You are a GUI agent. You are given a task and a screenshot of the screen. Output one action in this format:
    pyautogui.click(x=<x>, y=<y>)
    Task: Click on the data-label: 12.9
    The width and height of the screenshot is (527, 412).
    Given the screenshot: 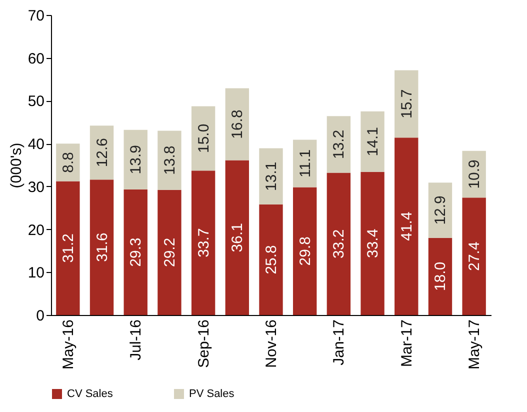 What is the action you would take?
    pyautogui.click(x=441, y=210)
    